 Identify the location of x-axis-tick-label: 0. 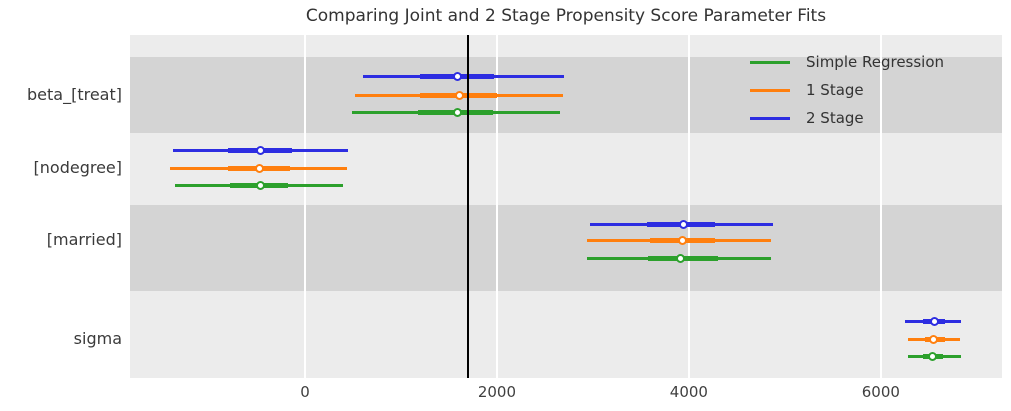
(305, 392).